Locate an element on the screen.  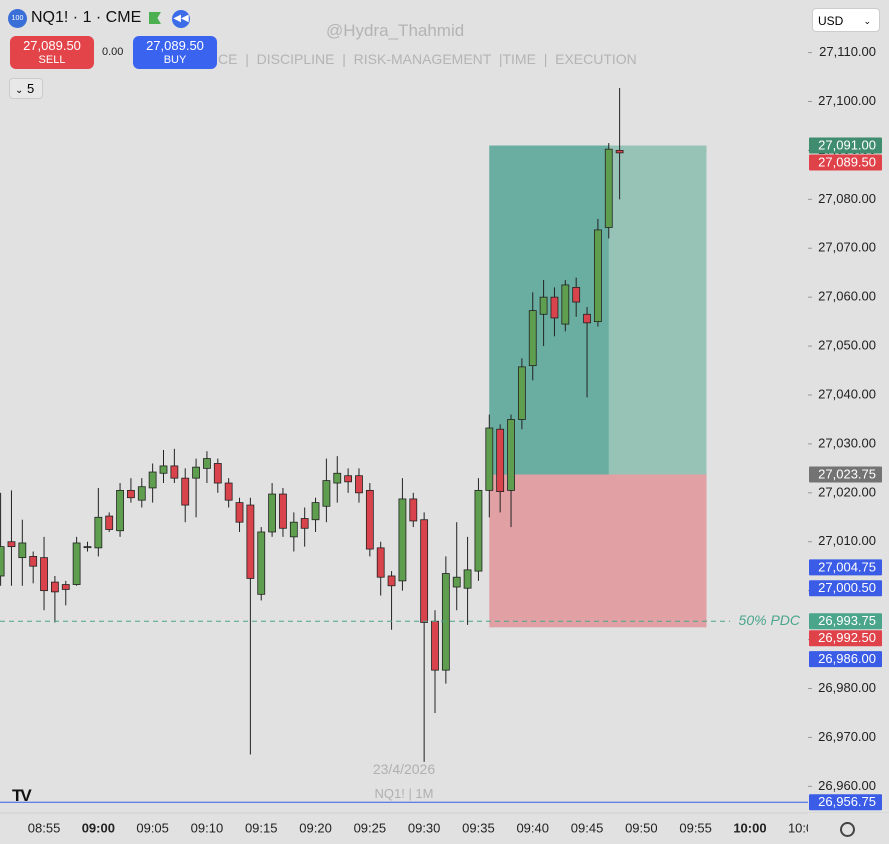
x-tick-label: 09:40 is located at coordinates (532, 827).